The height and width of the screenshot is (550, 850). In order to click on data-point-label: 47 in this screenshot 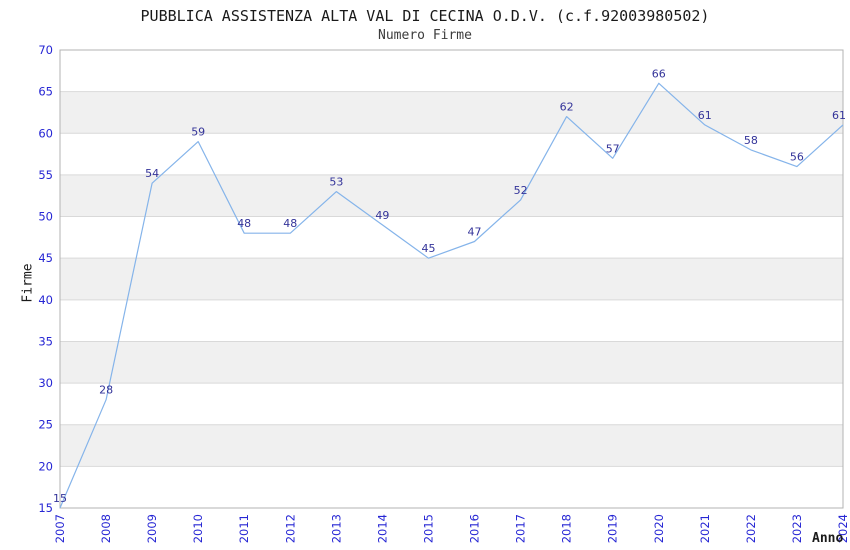, I will do `click(475, 232)`.